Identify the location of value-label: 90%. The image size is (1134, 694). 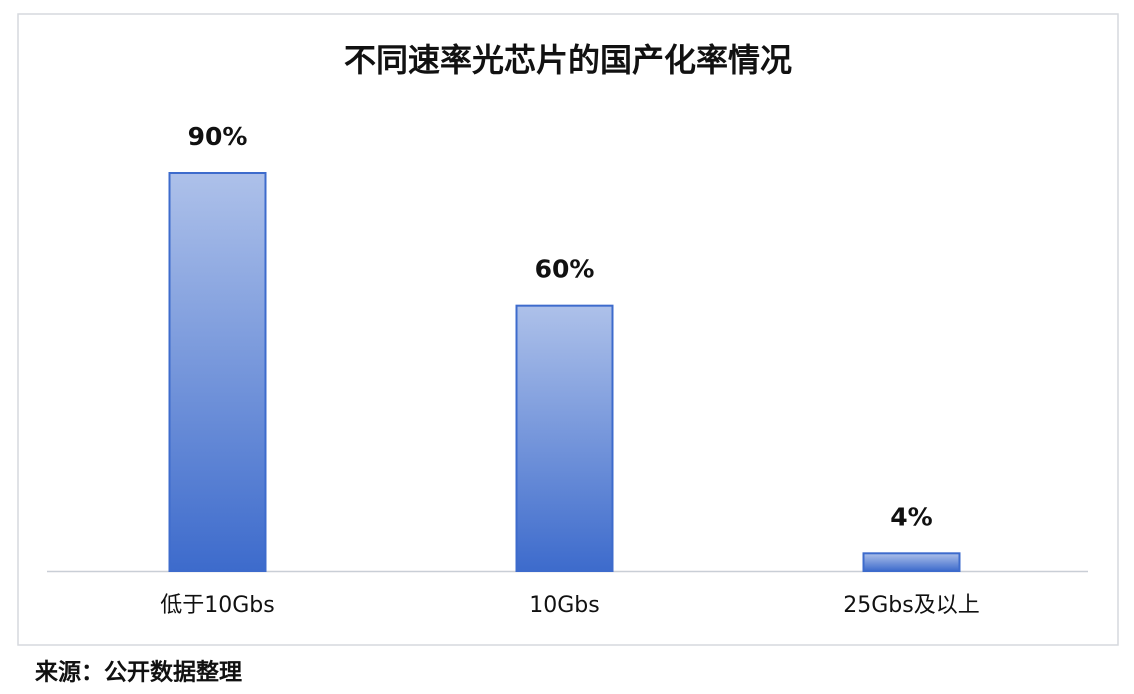
(218, 136).